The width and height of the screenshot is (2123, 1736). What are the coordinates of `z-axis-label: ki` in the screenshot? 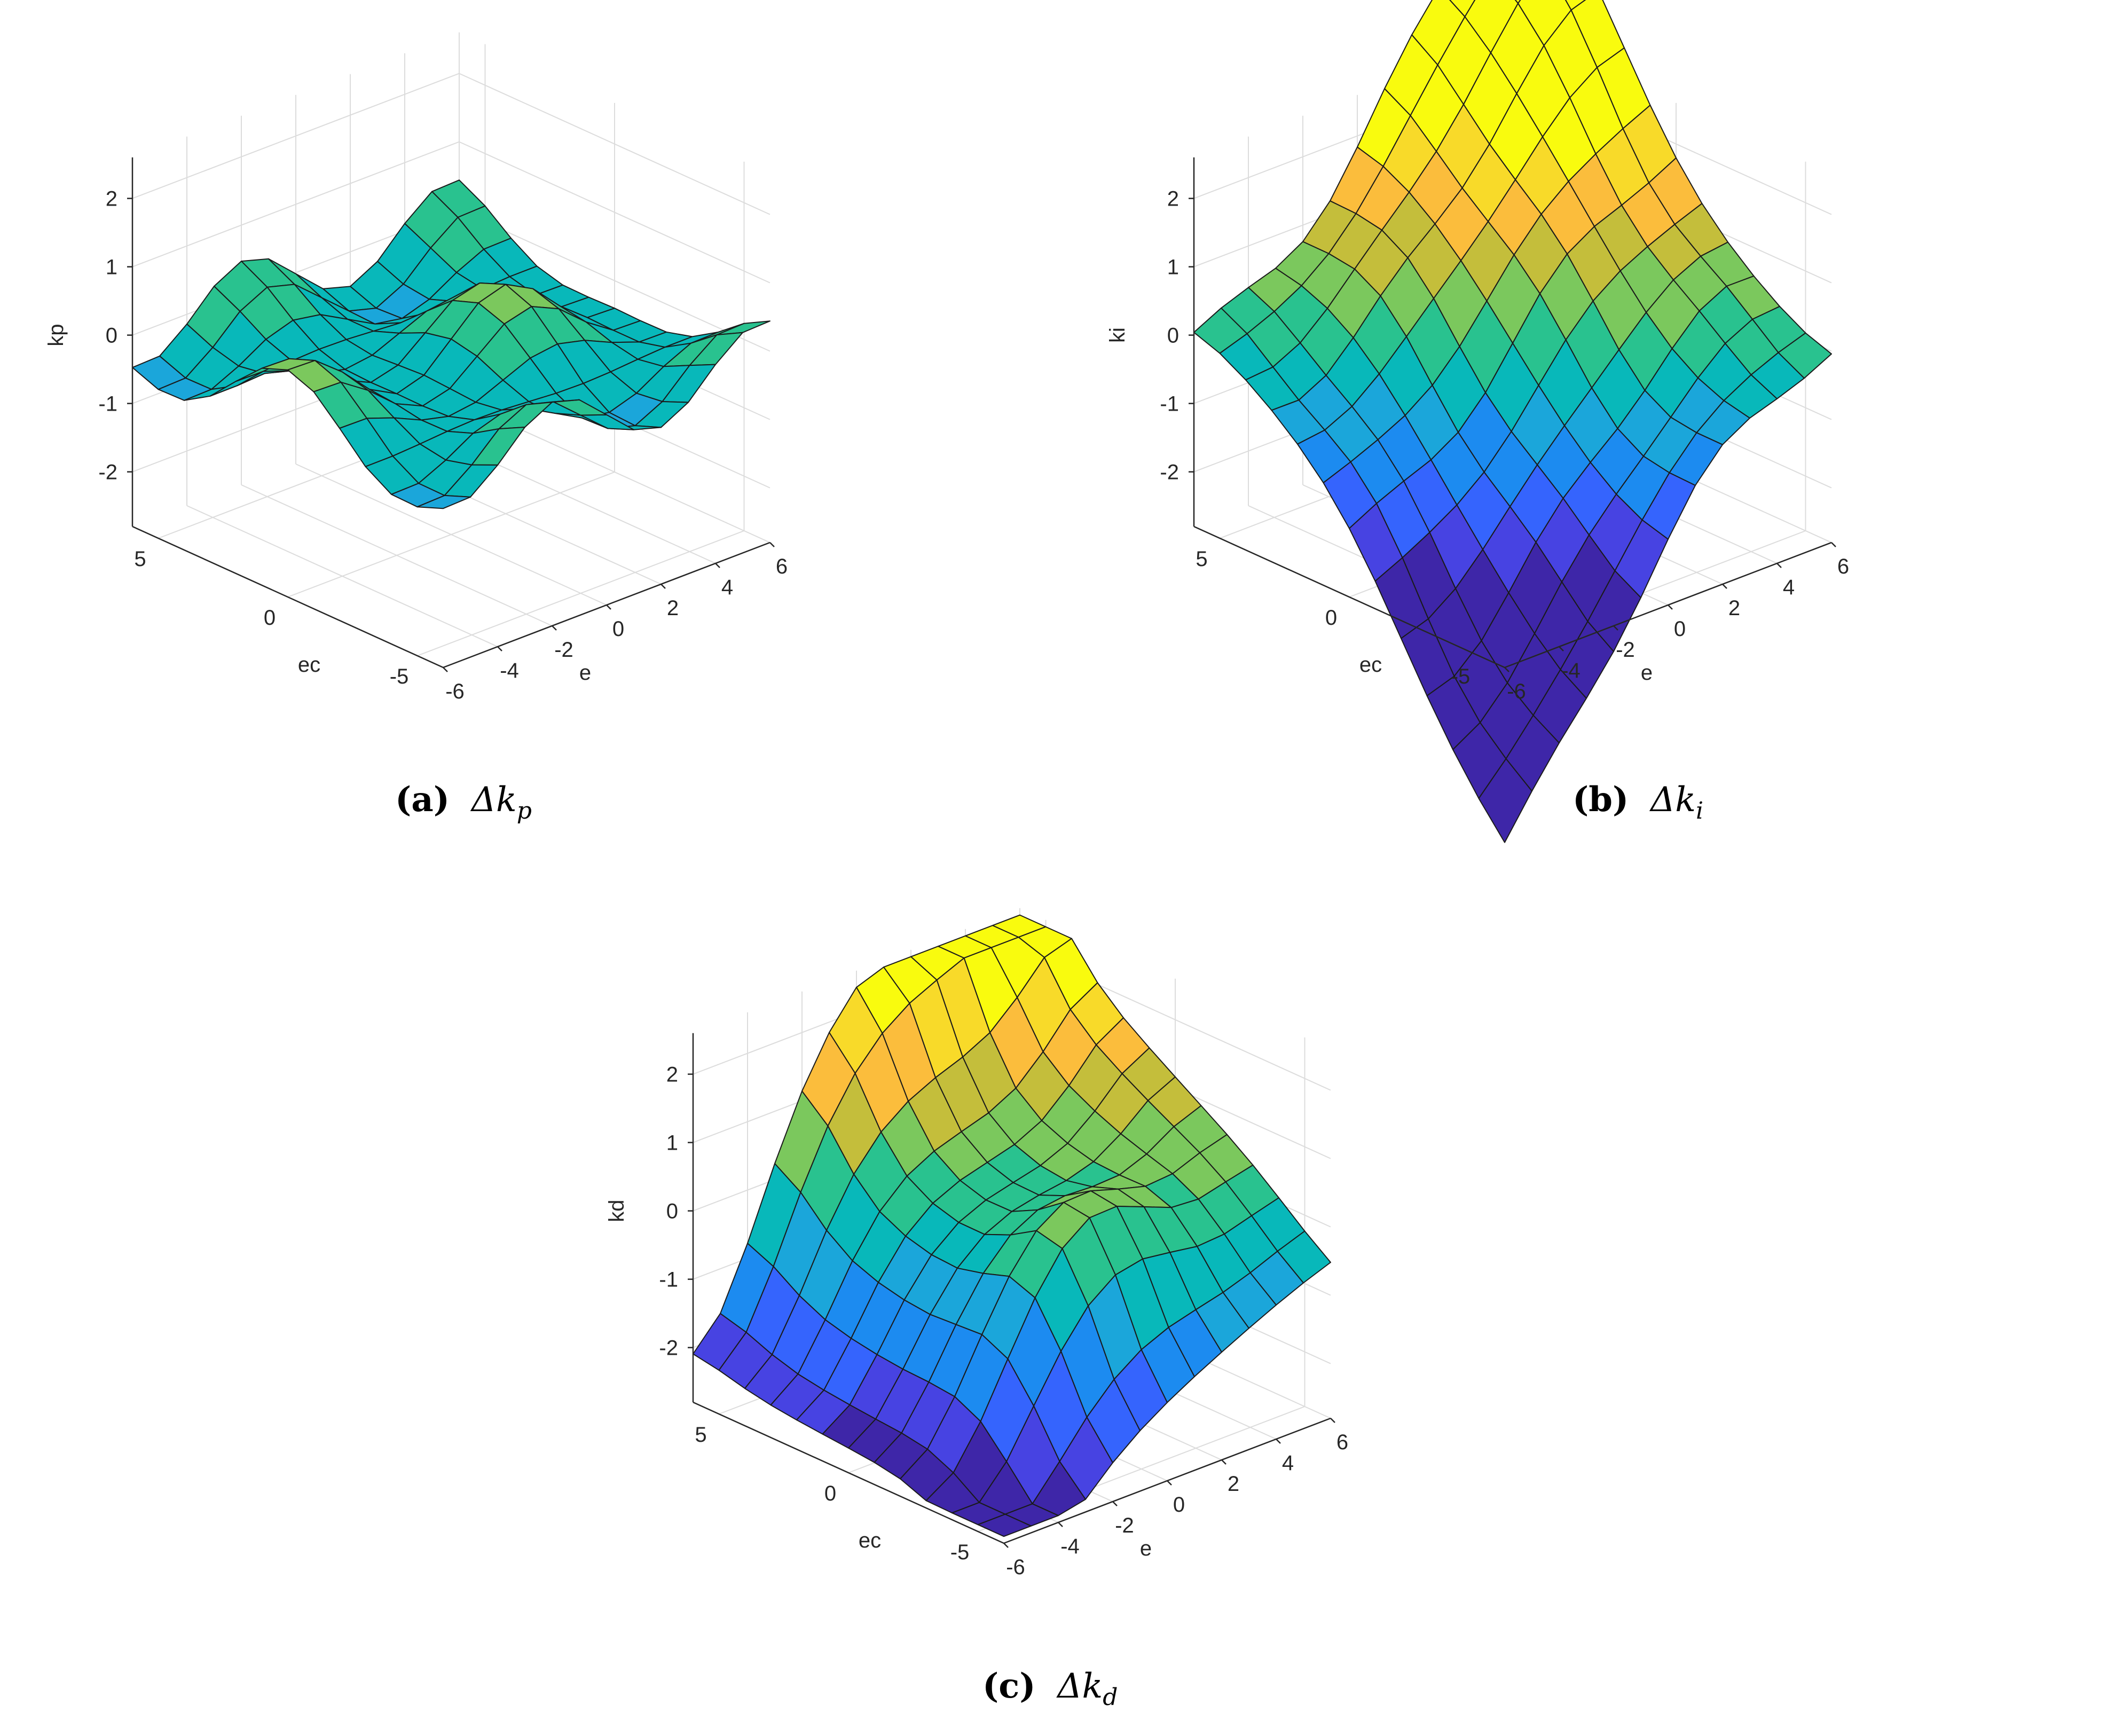 It's located at (1118, 335).